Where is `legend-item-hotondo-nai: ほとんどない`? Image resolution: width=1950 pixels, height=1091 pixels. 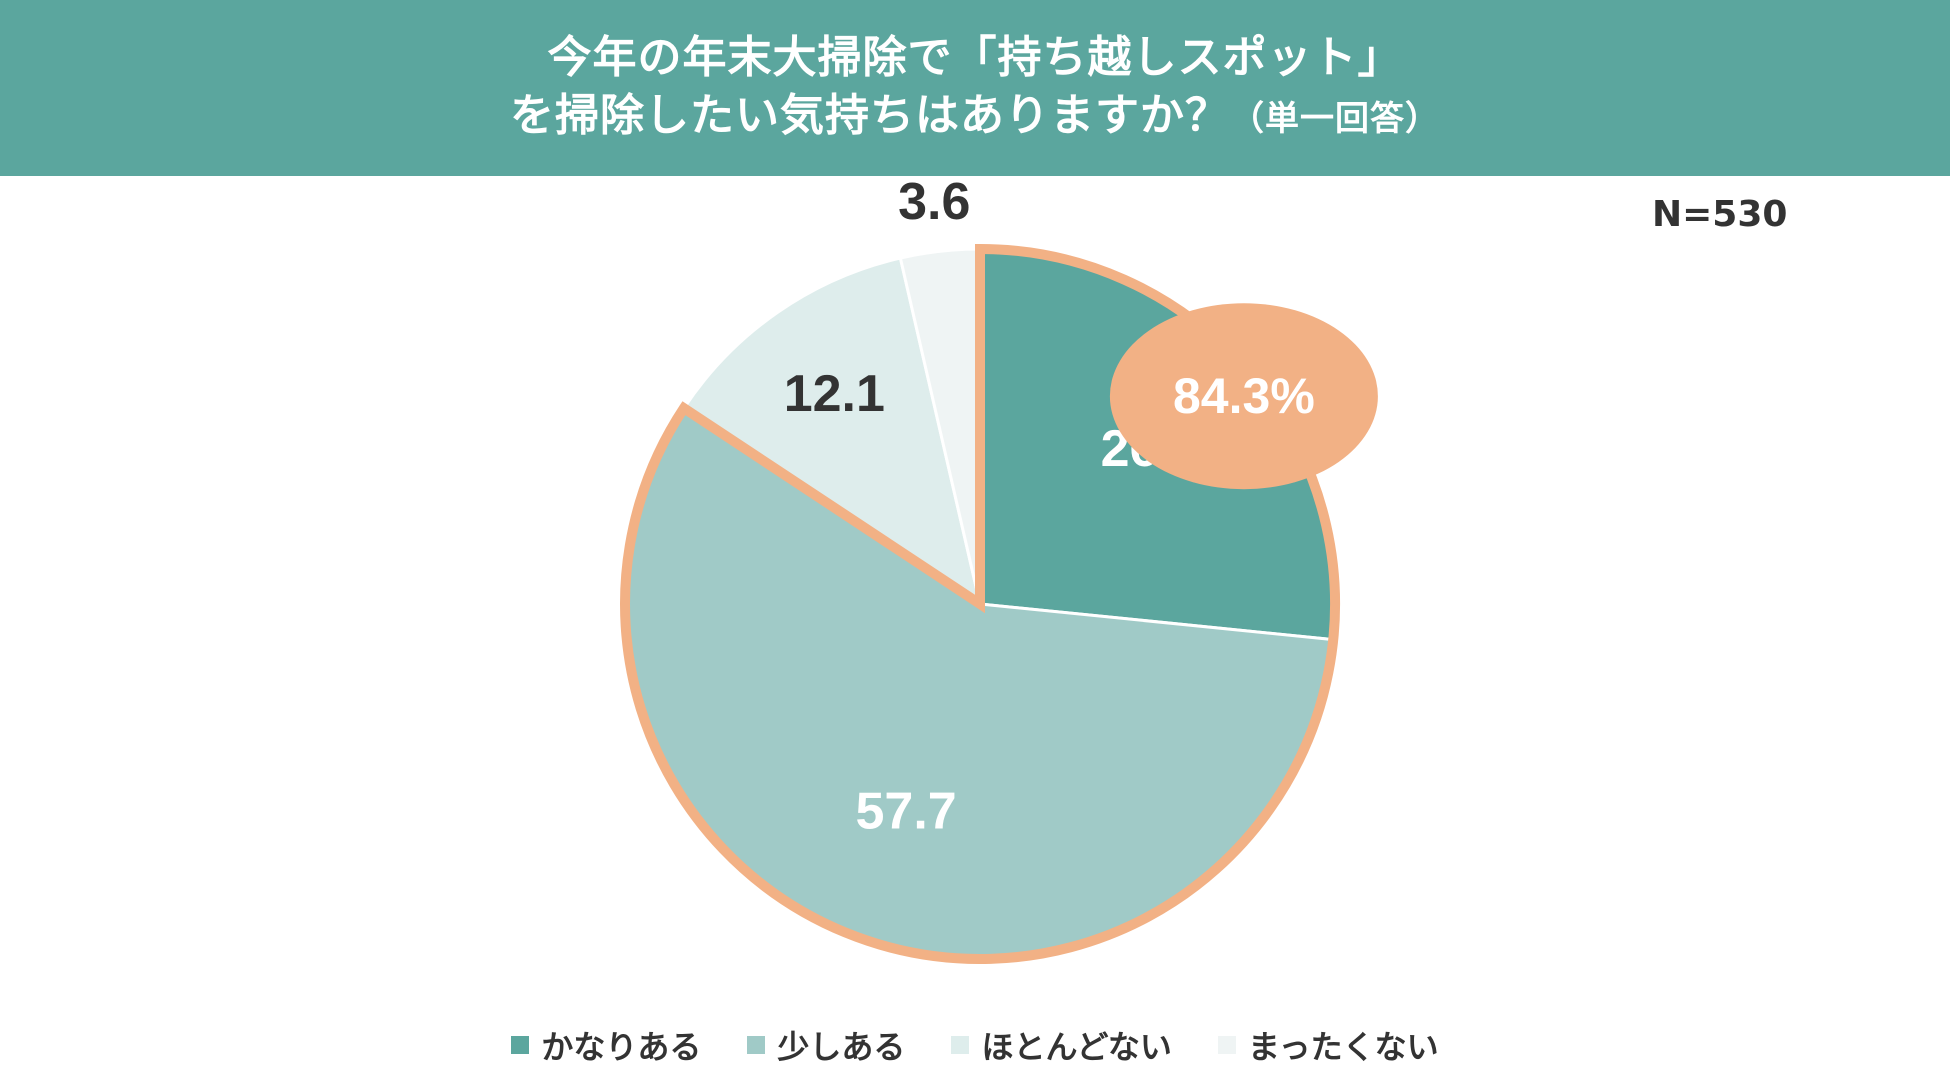
legend-item-hotondo-nai: ほとんどない is located at coordinates (1061, 1045).